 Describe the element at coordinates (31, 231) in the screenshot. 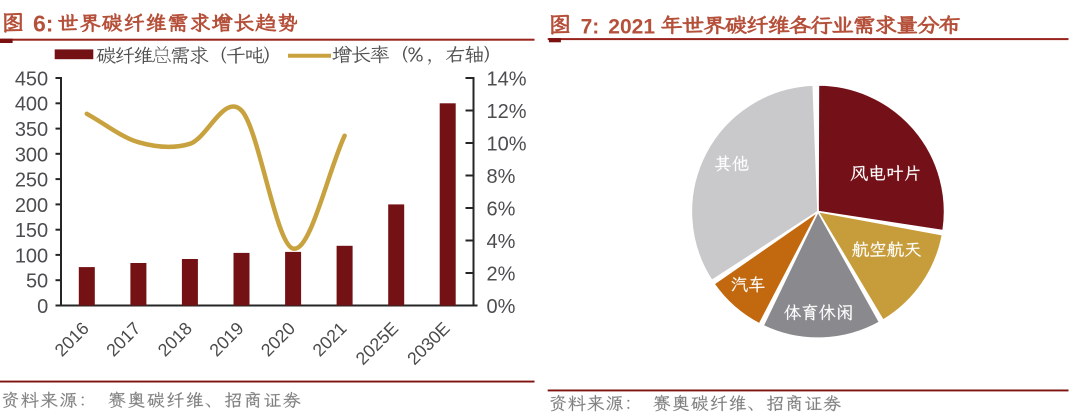

I see `svg-text: 150` at that location.